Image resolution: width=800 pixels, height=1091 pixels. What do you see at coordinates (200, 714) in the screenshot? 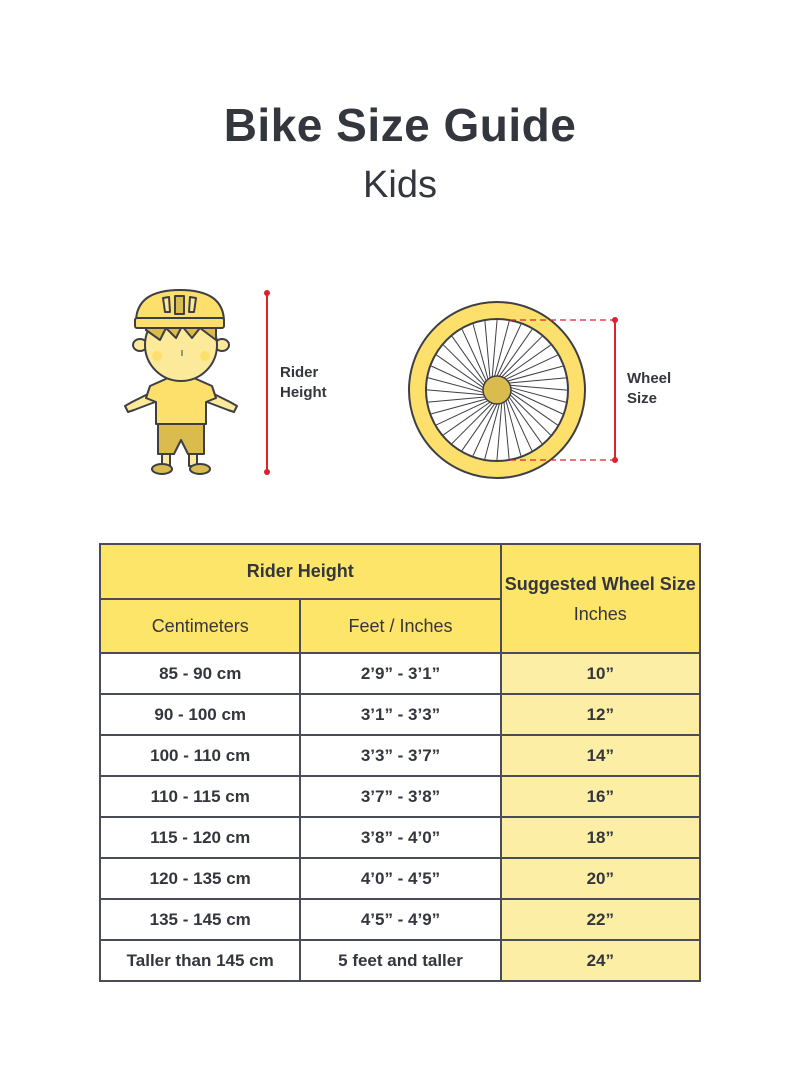
I see `cm-cell: 90 - 100 cm` at bounding box center [200, 714].